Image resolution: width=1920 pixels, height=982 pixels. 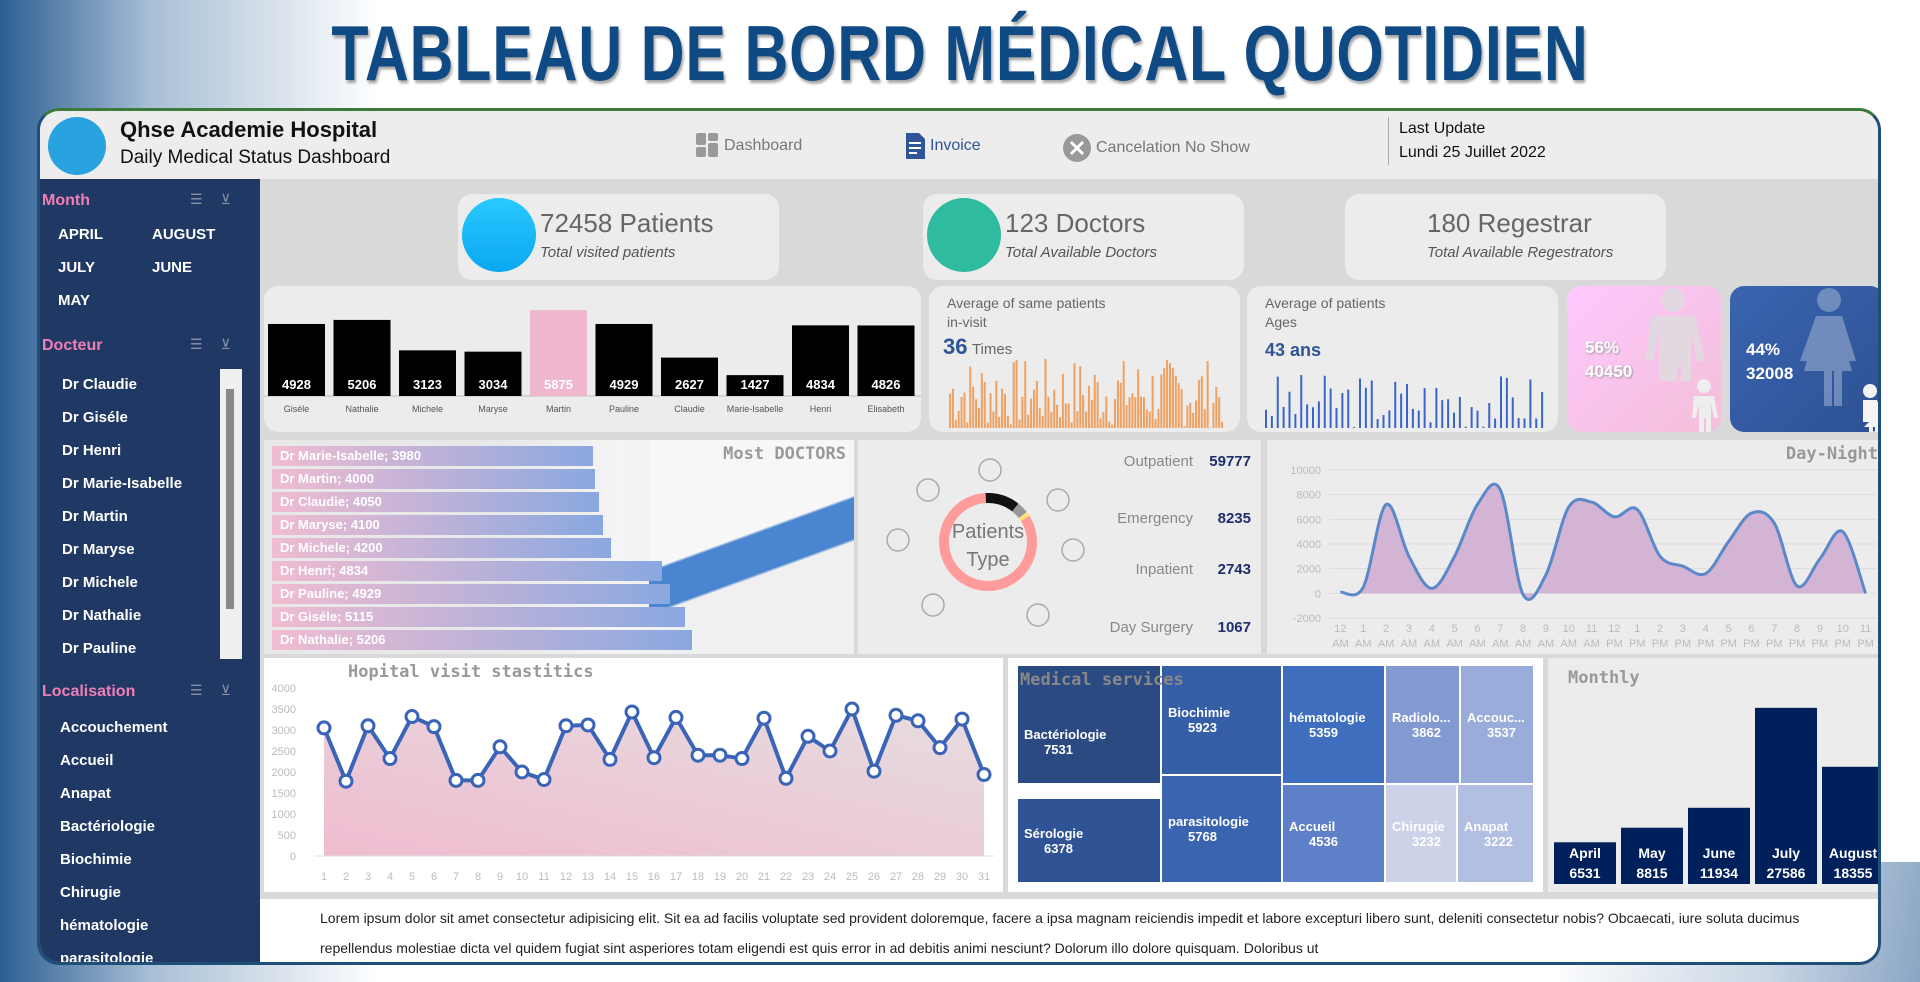 What do you see at coordinates (1681, 360) in the screenshot?
I see `male-icon` at bounding box center [1681, 360].